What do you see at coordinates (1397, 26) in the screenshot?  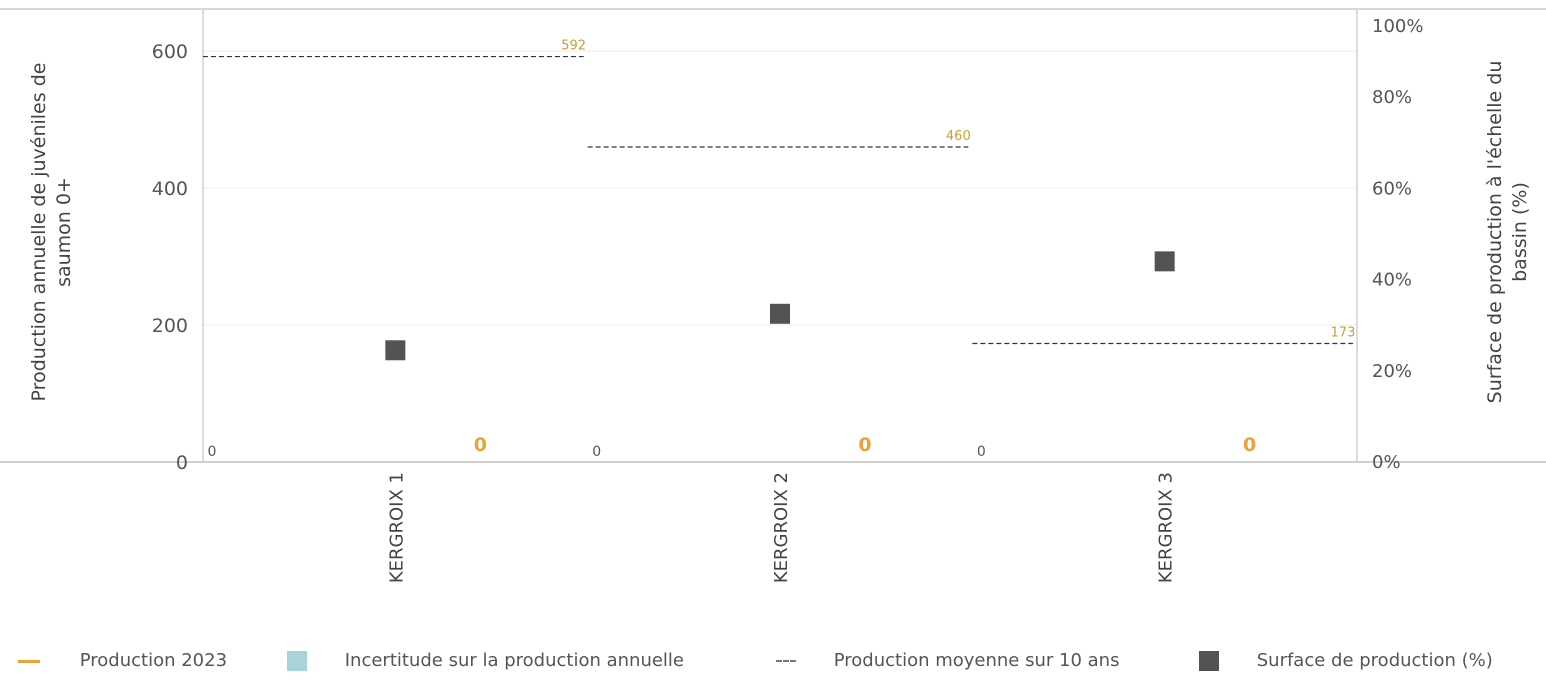 I see `right-tick-label: 100%` at bounding box center [1397, 26].